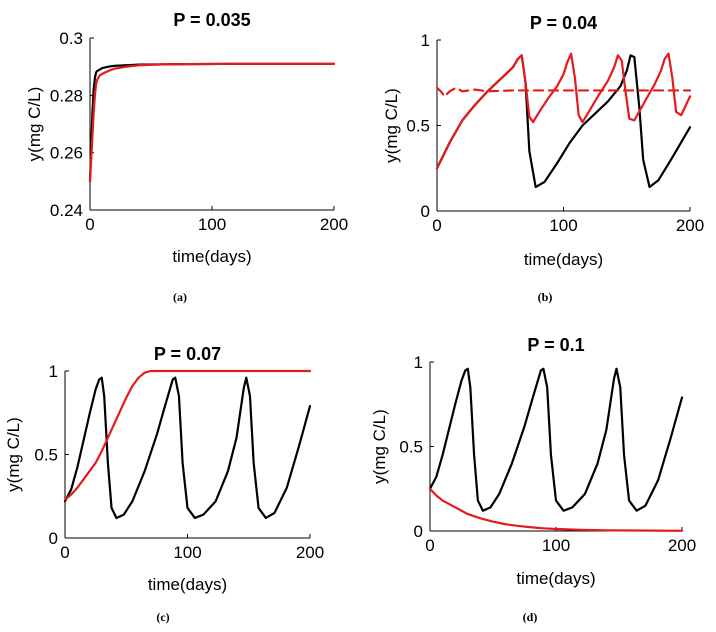 Image resolution: width=716 pixels, height=632 pixels. I want to click on chart-title: P = 0.04, so click(563, 23).